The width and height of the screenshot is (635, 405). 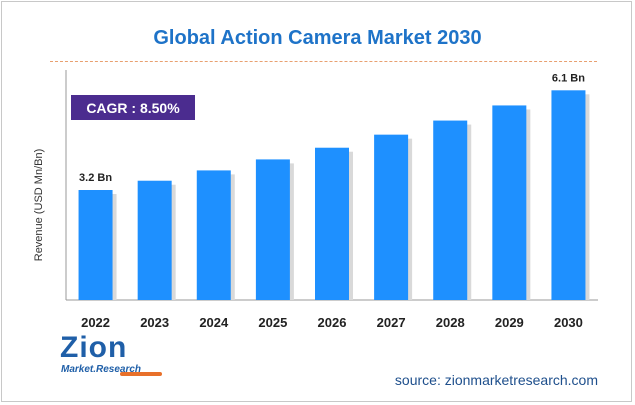 I want to click on logo-swoosh, so click(x=141, y=374).